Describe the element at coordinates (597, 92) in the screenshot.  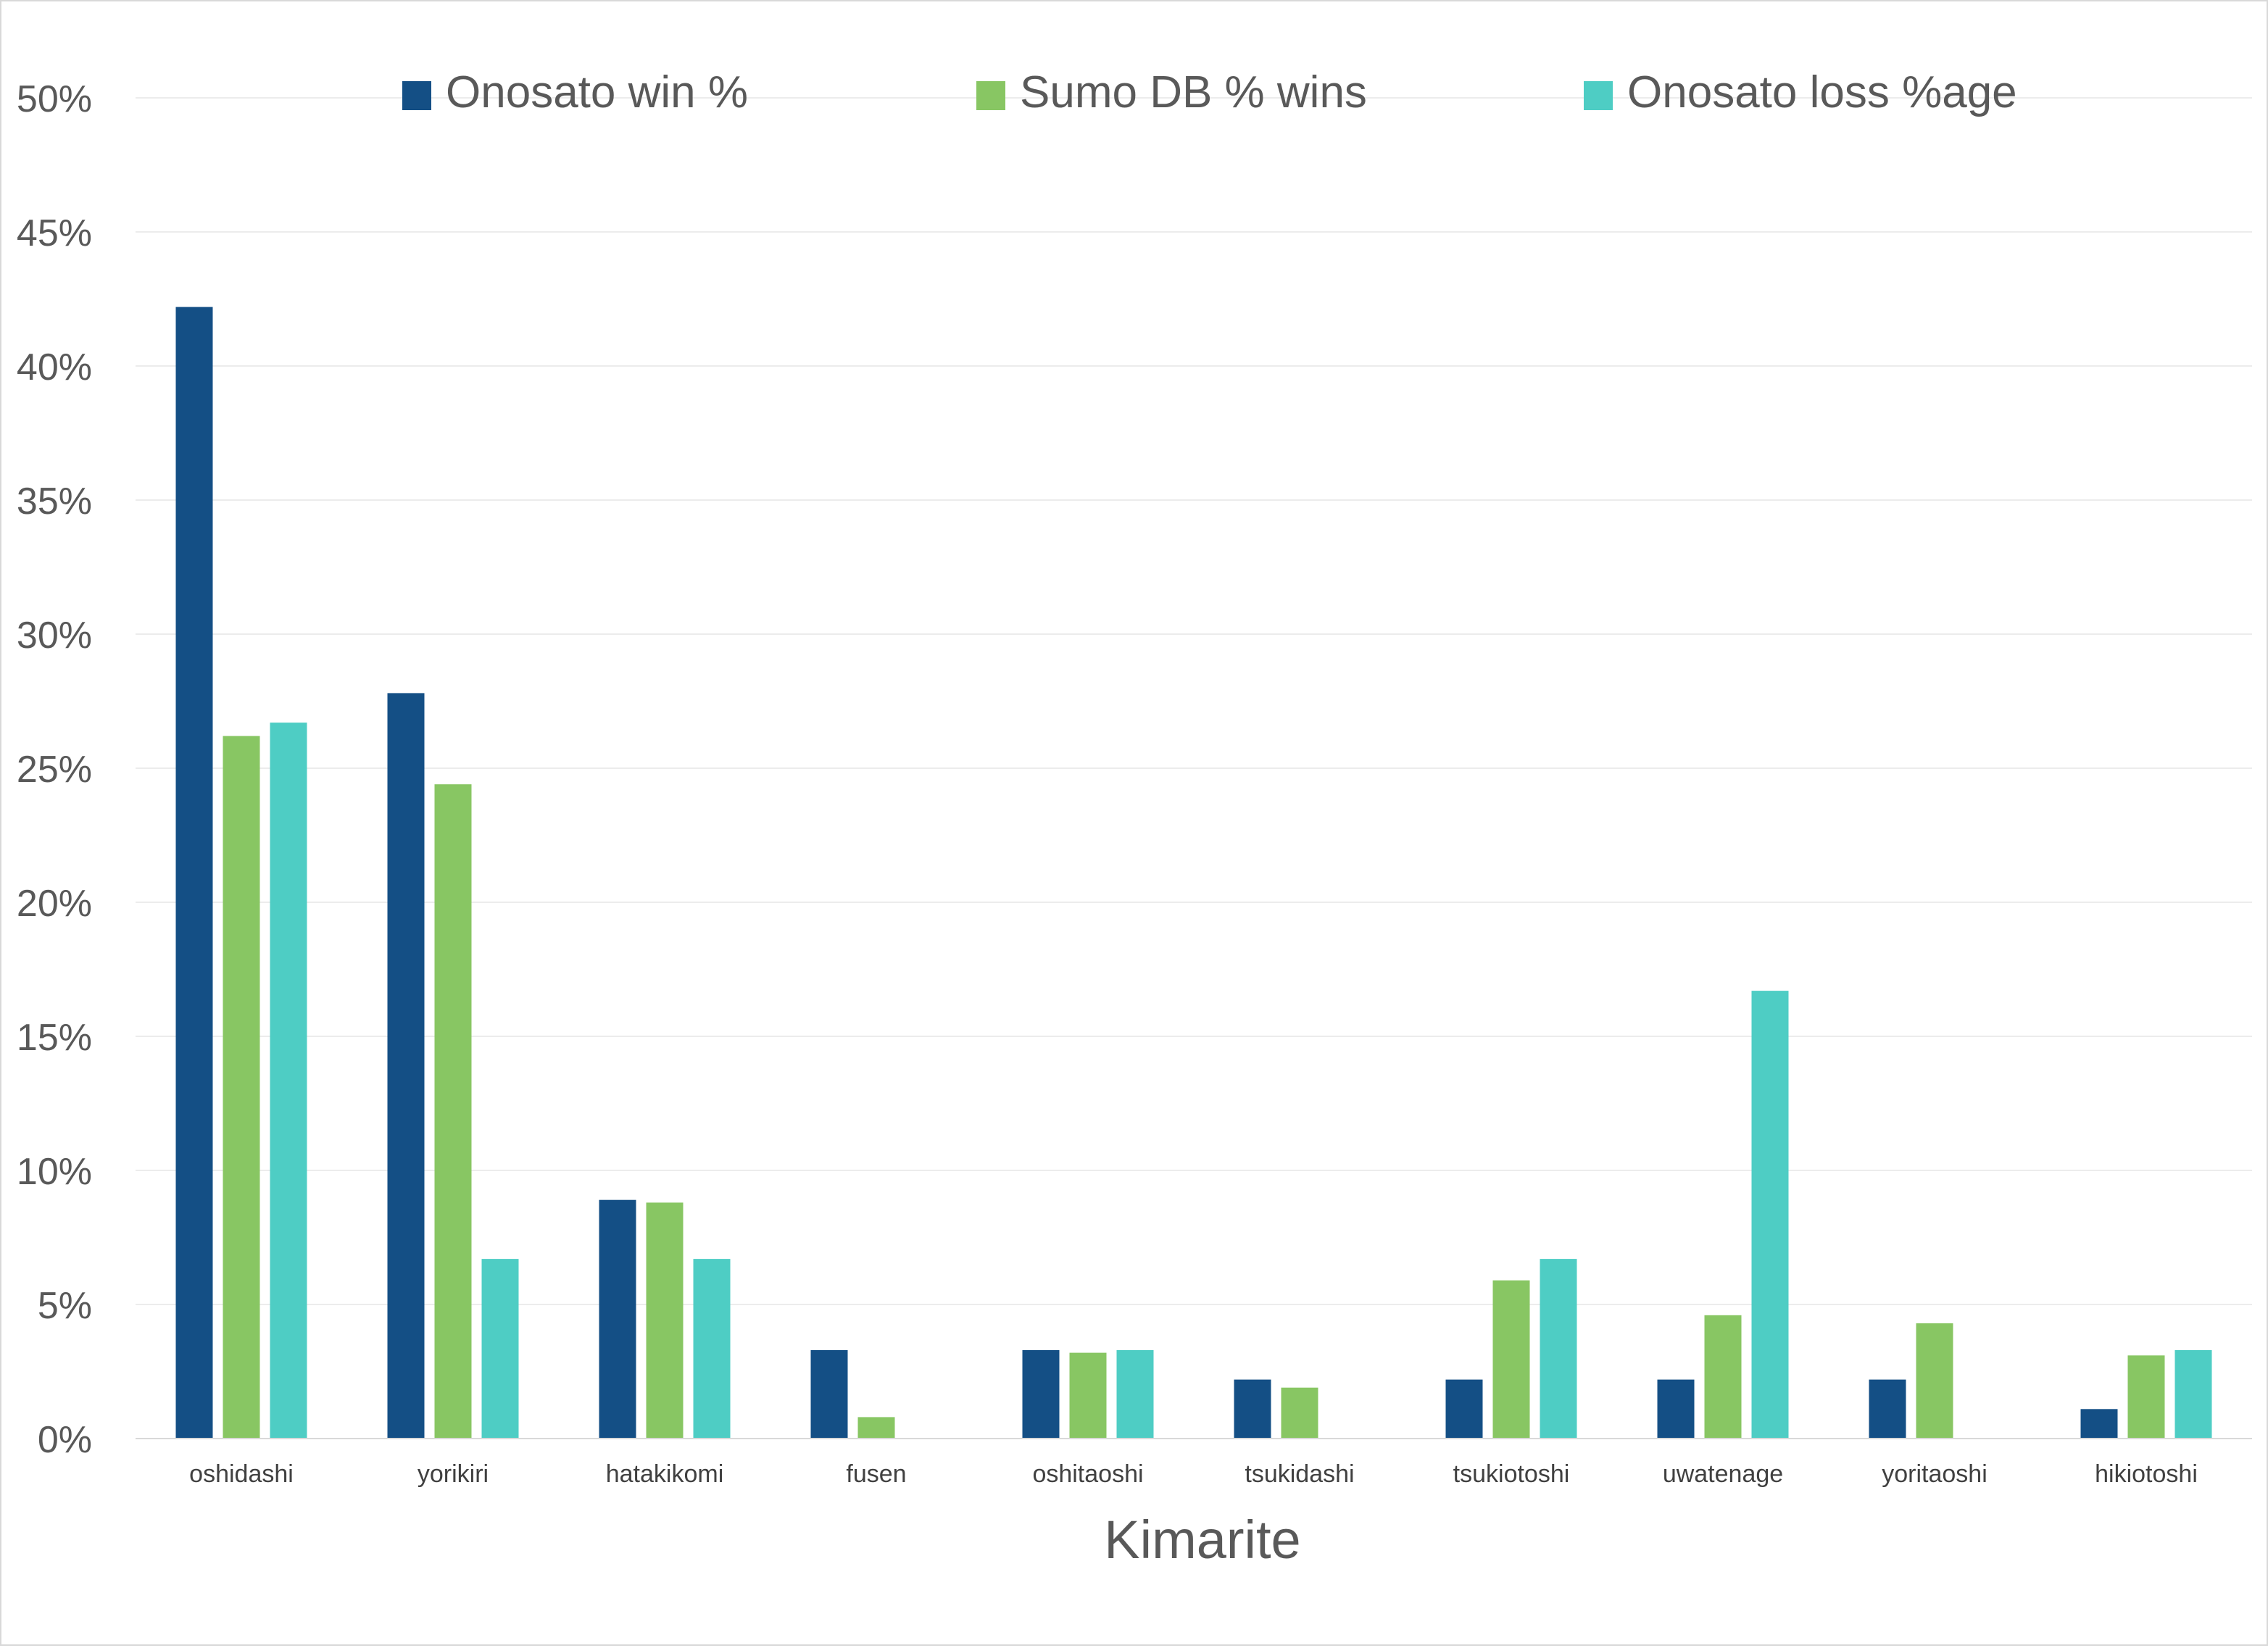
I see `legend-label: Onosato win %` at that location.